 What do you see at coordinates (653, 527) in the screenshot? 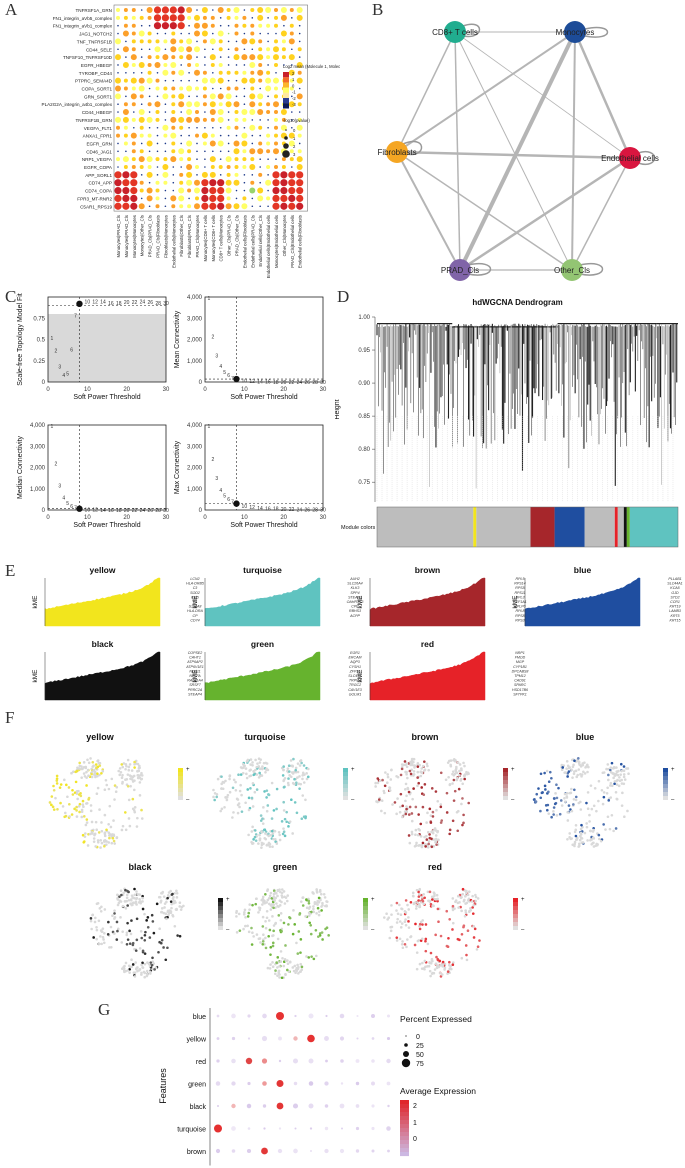
I see `d-module-segment` at bounding box center [653, 527].